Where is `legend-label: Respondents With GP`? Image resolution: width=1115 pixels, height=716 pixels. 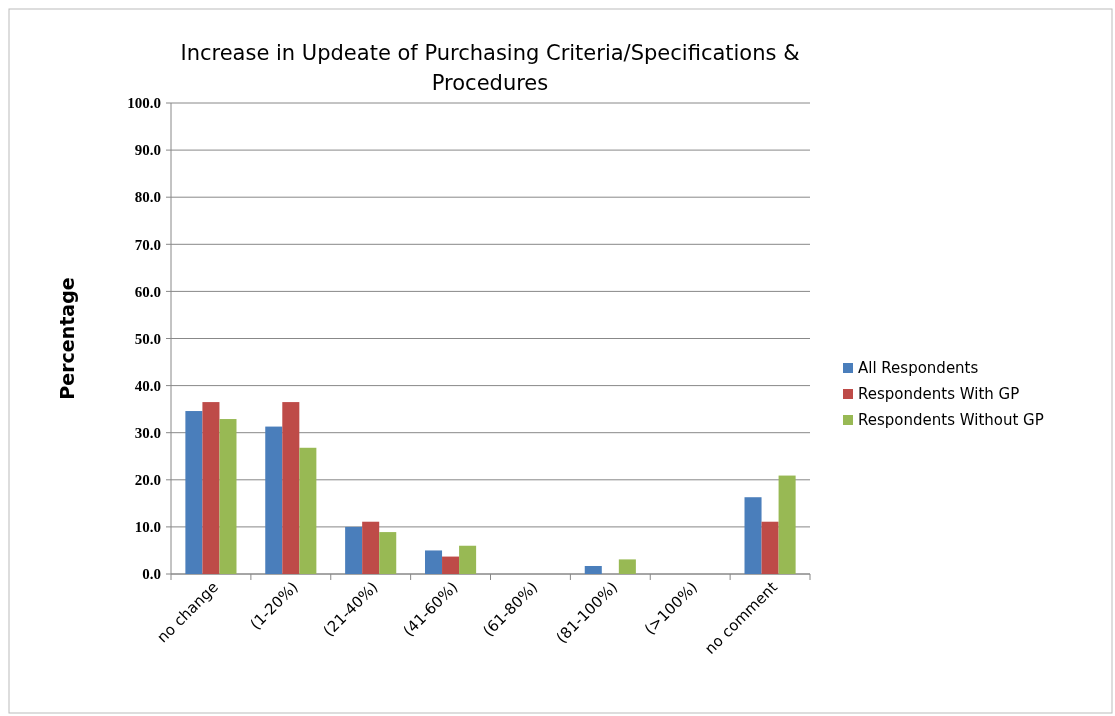
legend-label: Respondents With GP is located at coordinates (939, 394).